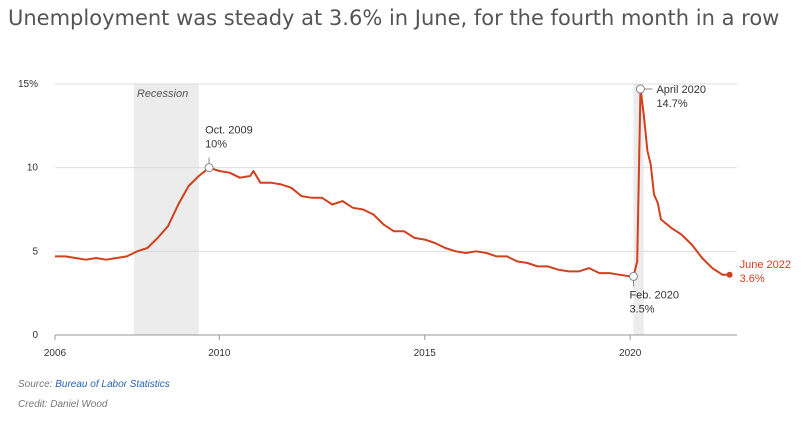  Describe the element at coordinates (162, 94) in the screenshot. I see `recession-label: Recession` at that location.